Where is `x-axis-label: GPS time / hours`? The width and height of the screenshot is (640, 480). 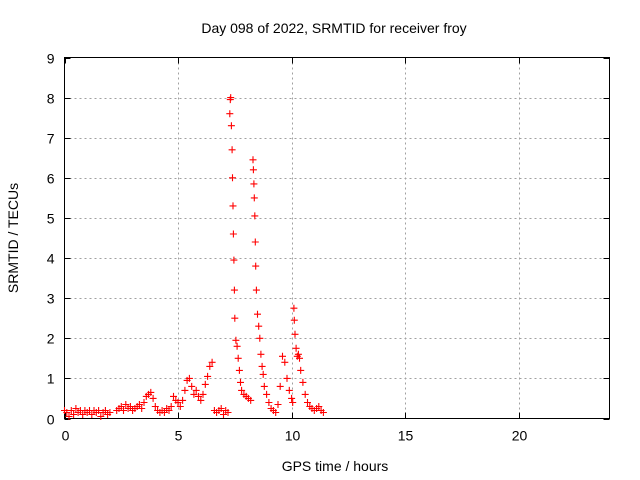 x-axis-label: GPS time / hours is located at coordinates (335, 466).